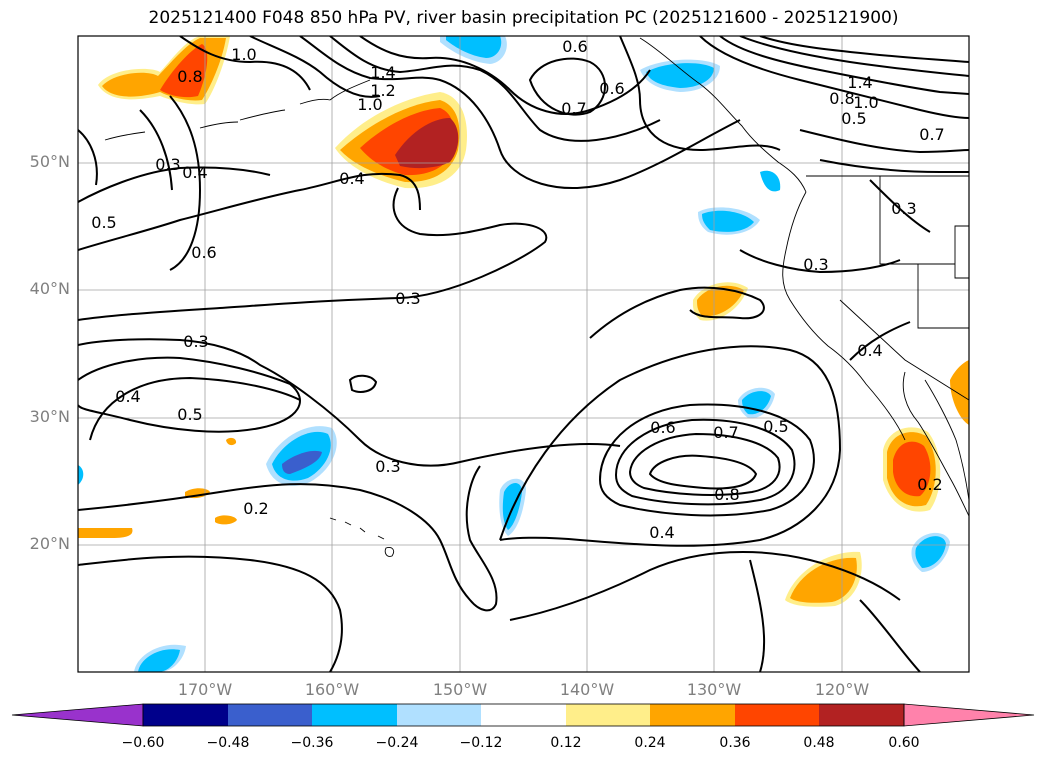 The image size is (1047, 765). I want to click on border-us-states, so click(904, 332).